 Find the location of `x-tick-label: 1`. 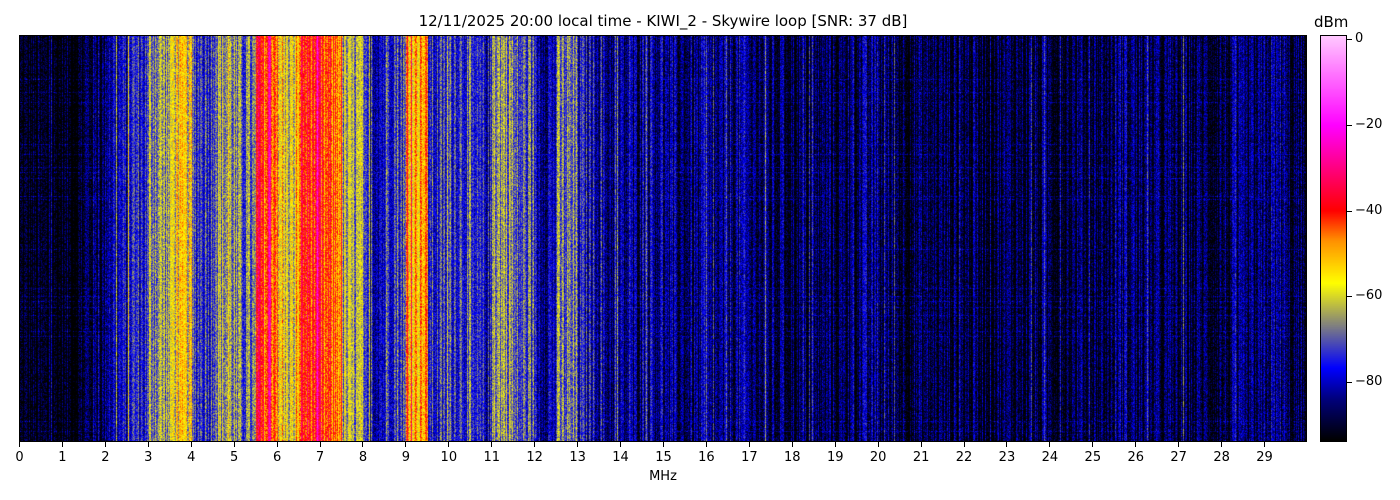

x-tick-label: 1 is located at coordinates (62, 457).